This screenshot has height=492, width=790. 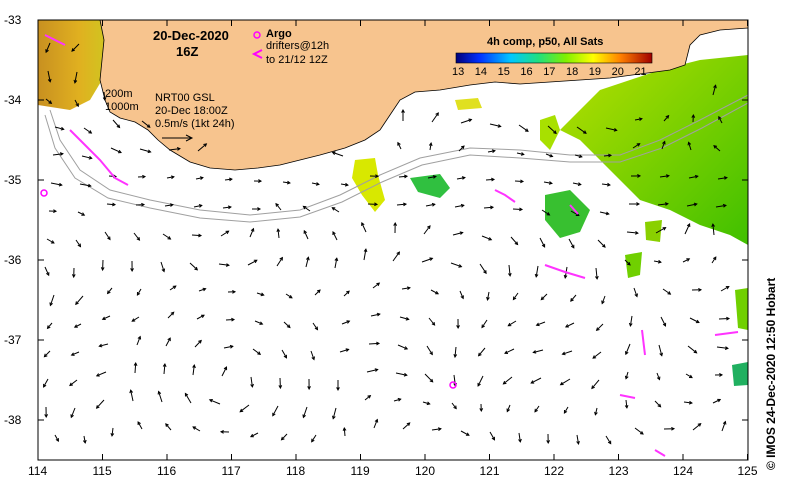 What do you see at coordinates (453, 385) in the screenshot?
I see `argo-float-marker` at bounding box center [453, 385].